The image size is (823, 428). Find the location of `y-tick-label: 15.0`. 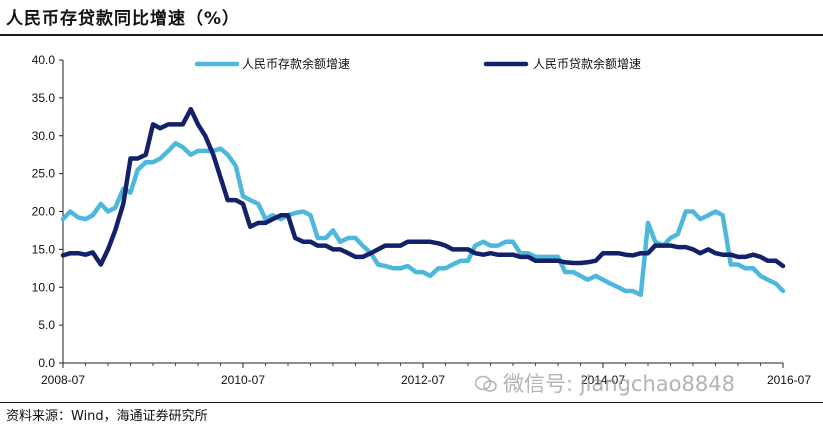

y-tick-label: 15.0 is located at coordinates (44, 249).